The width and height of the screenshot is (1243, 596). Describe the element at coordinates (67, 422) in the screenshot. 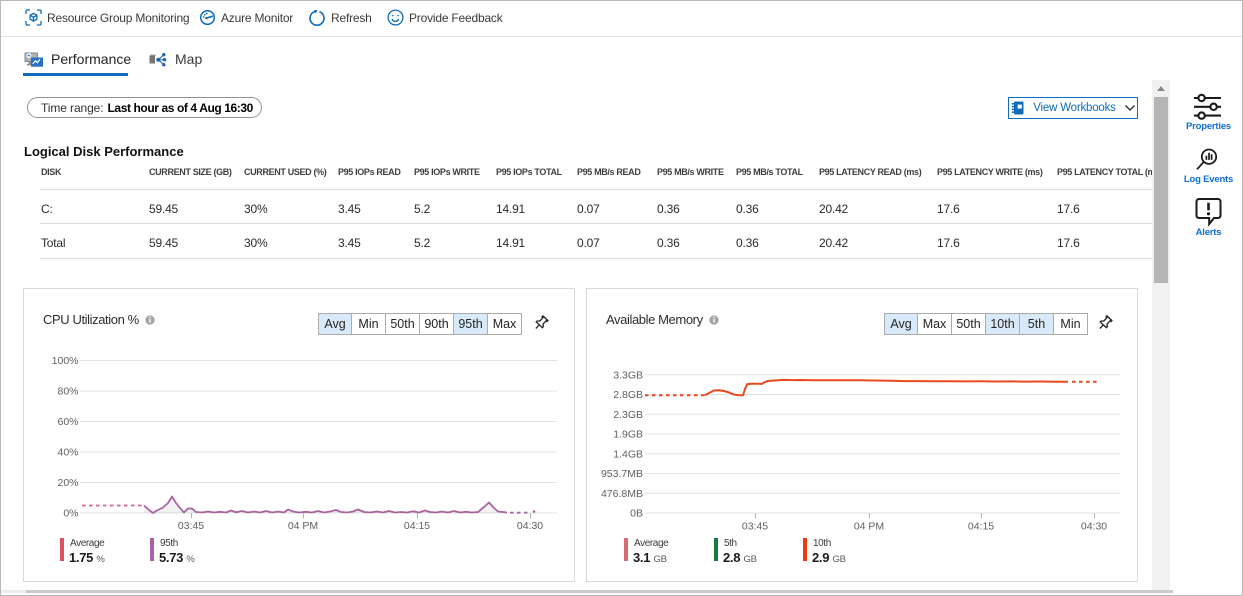

I see `svg-text: 60%` at that location.